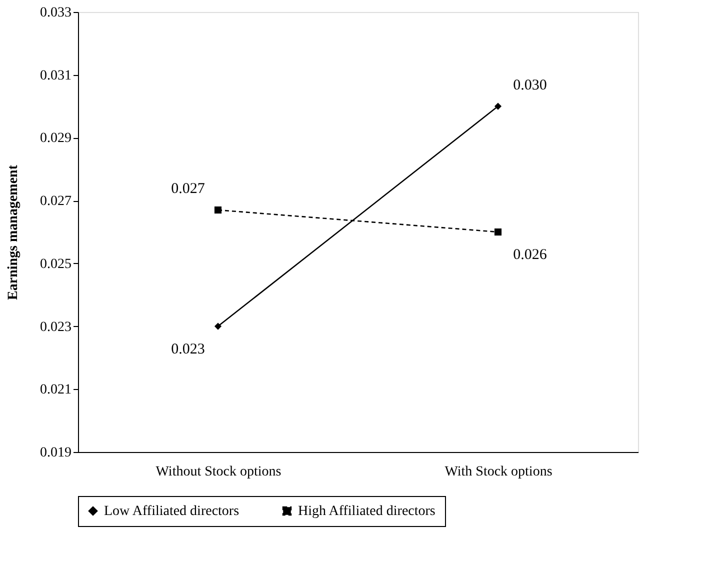 The height and width of the screenshot is (578, 714). What do you see at coordinates (188, 189) in the screenshot?
I see `data-label: 0.027` at bounding box center [188, 189].